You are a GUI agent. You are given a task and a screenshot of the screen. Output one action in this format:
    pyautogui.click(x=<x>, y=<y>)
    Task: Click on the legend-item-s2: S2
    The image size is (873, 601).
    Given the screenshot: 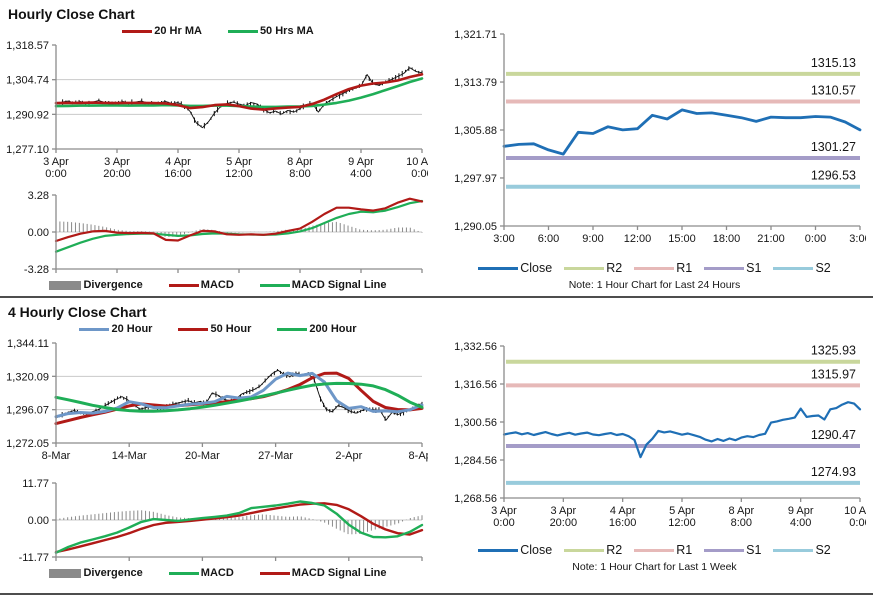 What is the action you would take?
    pyautogui.click(x=802, y=268)
    